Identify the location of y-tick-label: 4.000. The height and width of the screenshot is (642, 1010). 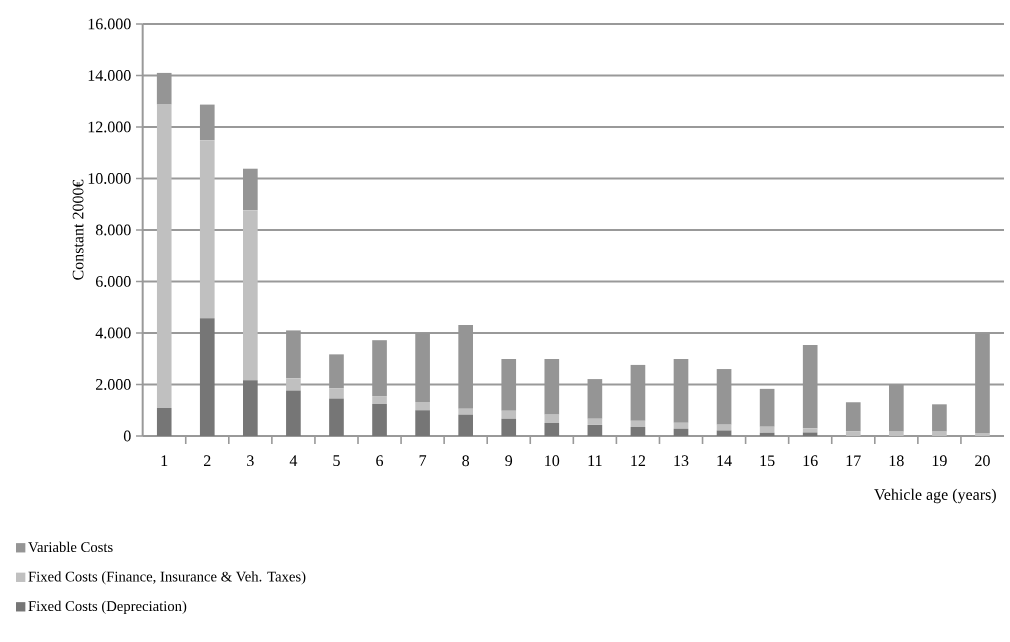
(113, 333).